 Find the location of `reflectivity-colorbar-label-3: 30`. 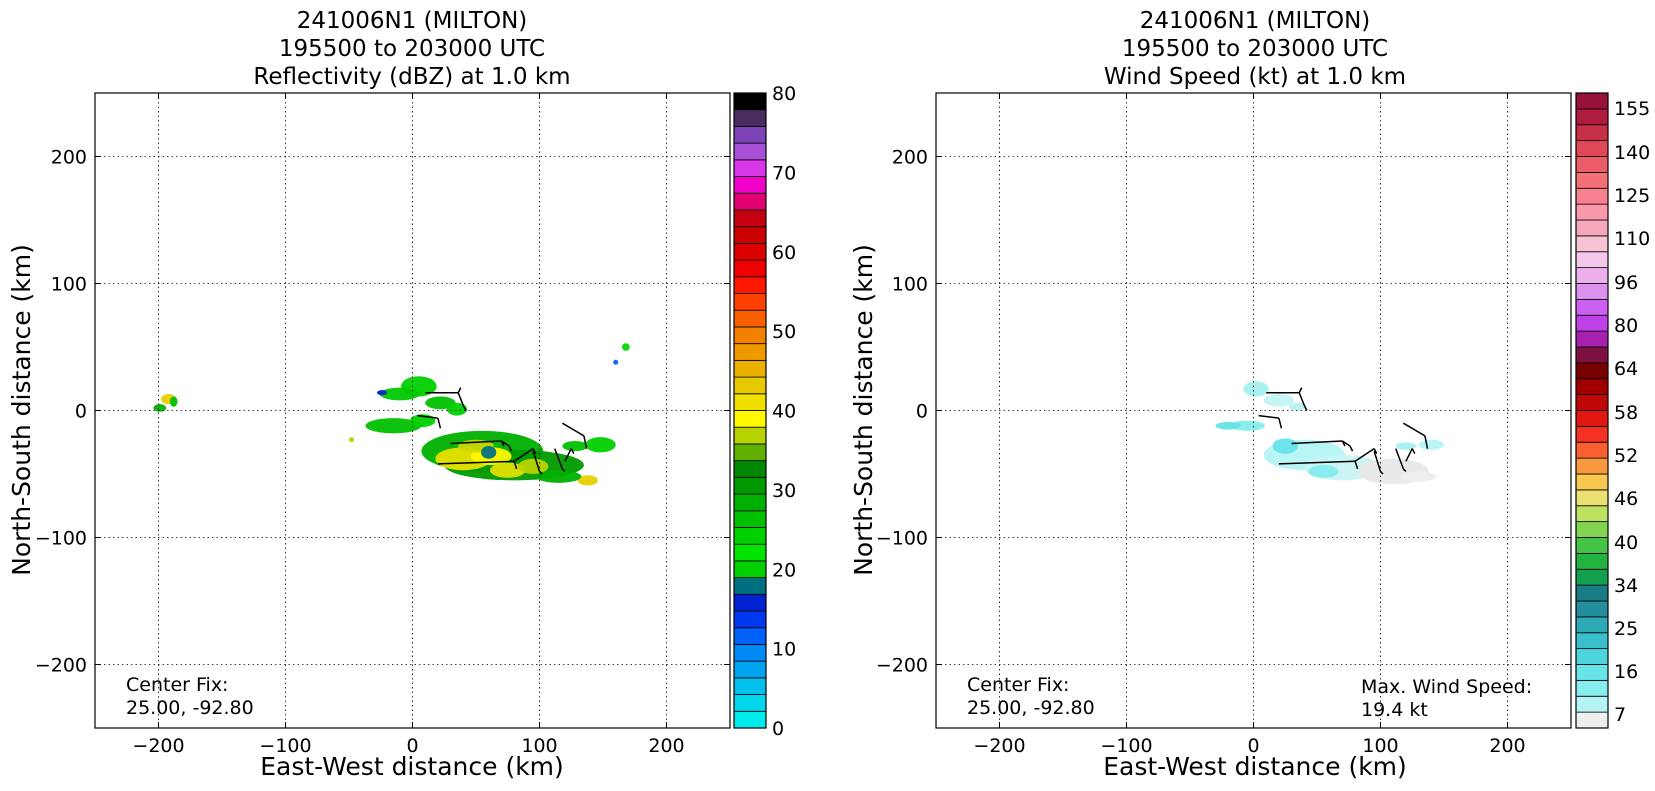

reflectivity-colorbar-label-3: 30 is located at coordinates (784, 491).